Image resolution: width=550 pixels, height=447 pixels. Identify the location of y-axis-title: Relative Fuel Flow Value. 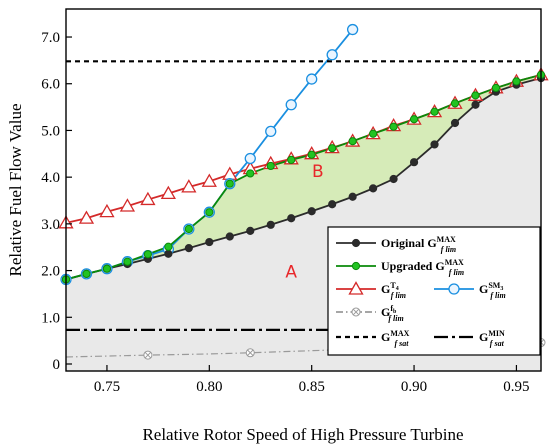
(15, 190).